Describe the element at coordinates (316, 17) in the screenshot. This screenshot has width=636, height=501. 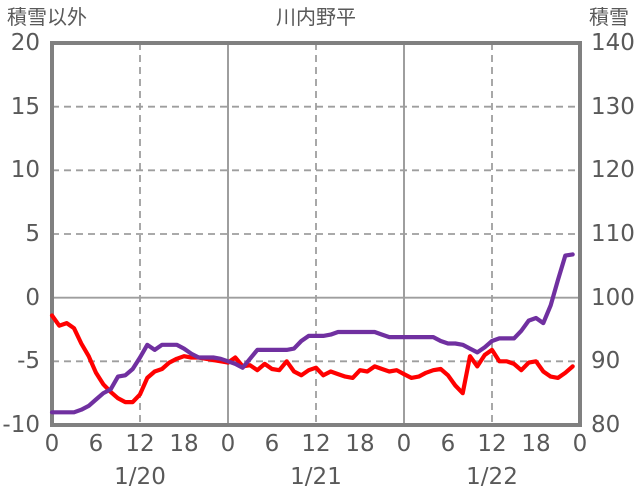
I see `chart-title: 川内野平` at that location.